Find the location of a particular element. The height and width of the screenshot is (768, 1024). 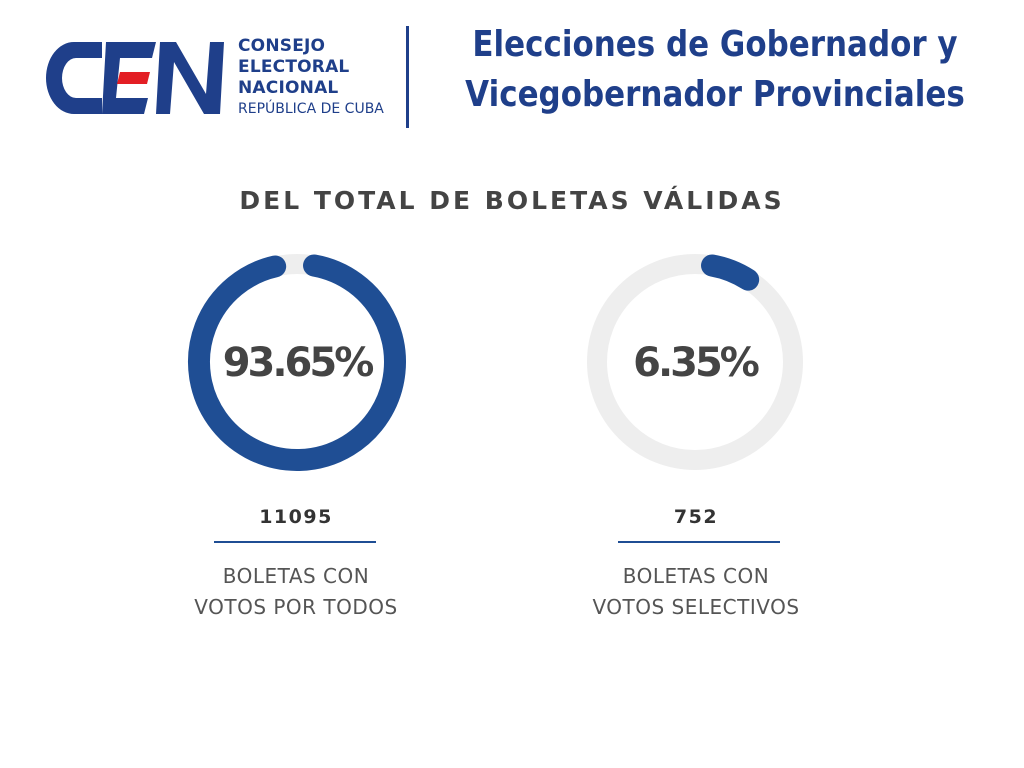

gauge-2-percent: 6.35% is located at coordinates (696, 363).